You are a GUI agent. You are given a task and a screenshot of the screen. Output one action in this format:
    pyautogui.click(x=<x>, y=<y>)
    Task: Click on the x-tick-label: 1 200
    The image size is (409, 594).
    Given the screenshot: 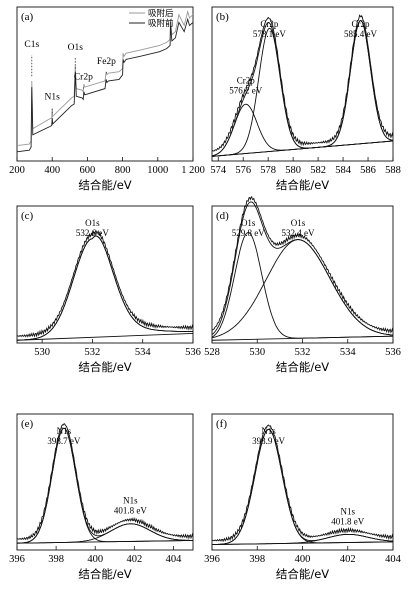 What is the action you would take?
    pyautogui.click(x=193, y=170)
    